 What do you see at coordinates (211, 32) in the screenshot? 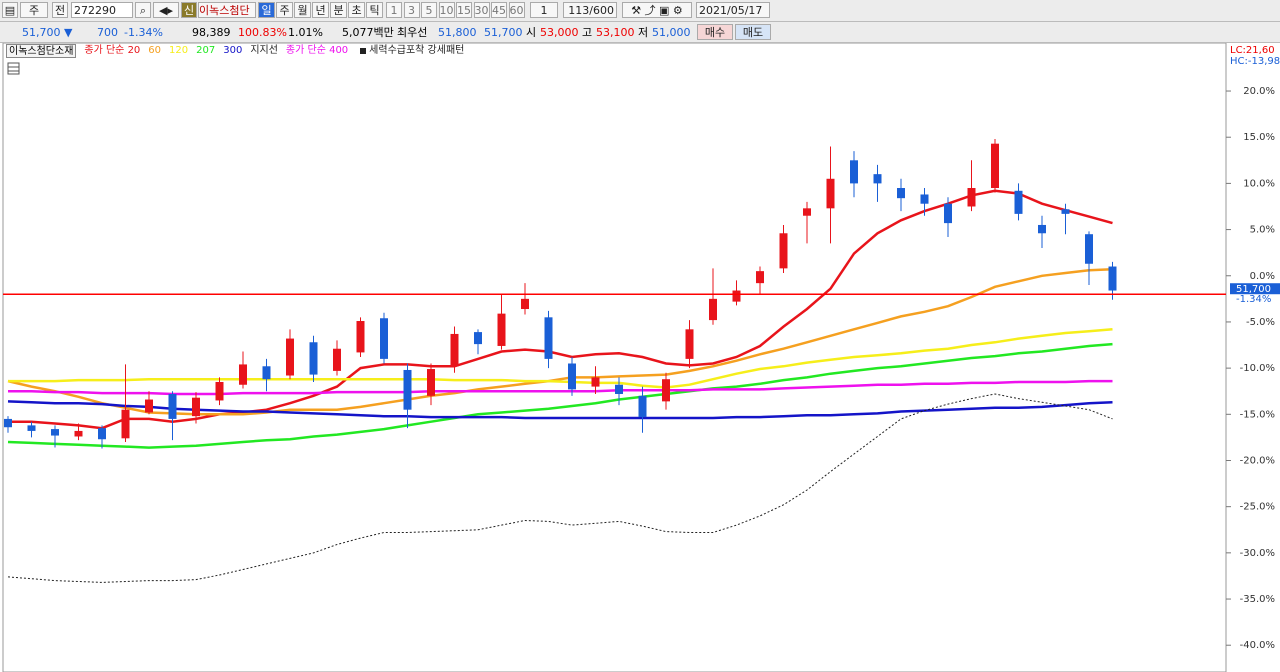
I see `volume: 98,389` at bounding box center [211, 32].